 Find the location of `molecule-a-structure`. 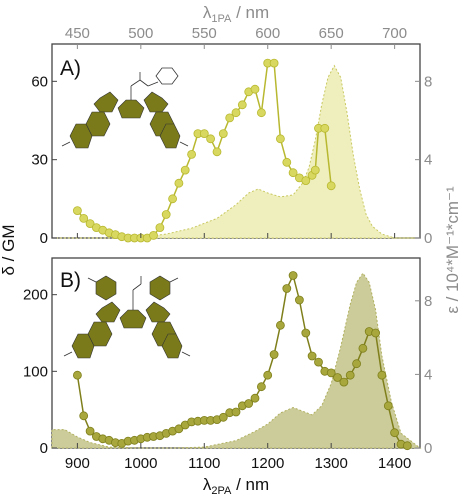

molecule-a-structure is located at coordinates (125, 108).